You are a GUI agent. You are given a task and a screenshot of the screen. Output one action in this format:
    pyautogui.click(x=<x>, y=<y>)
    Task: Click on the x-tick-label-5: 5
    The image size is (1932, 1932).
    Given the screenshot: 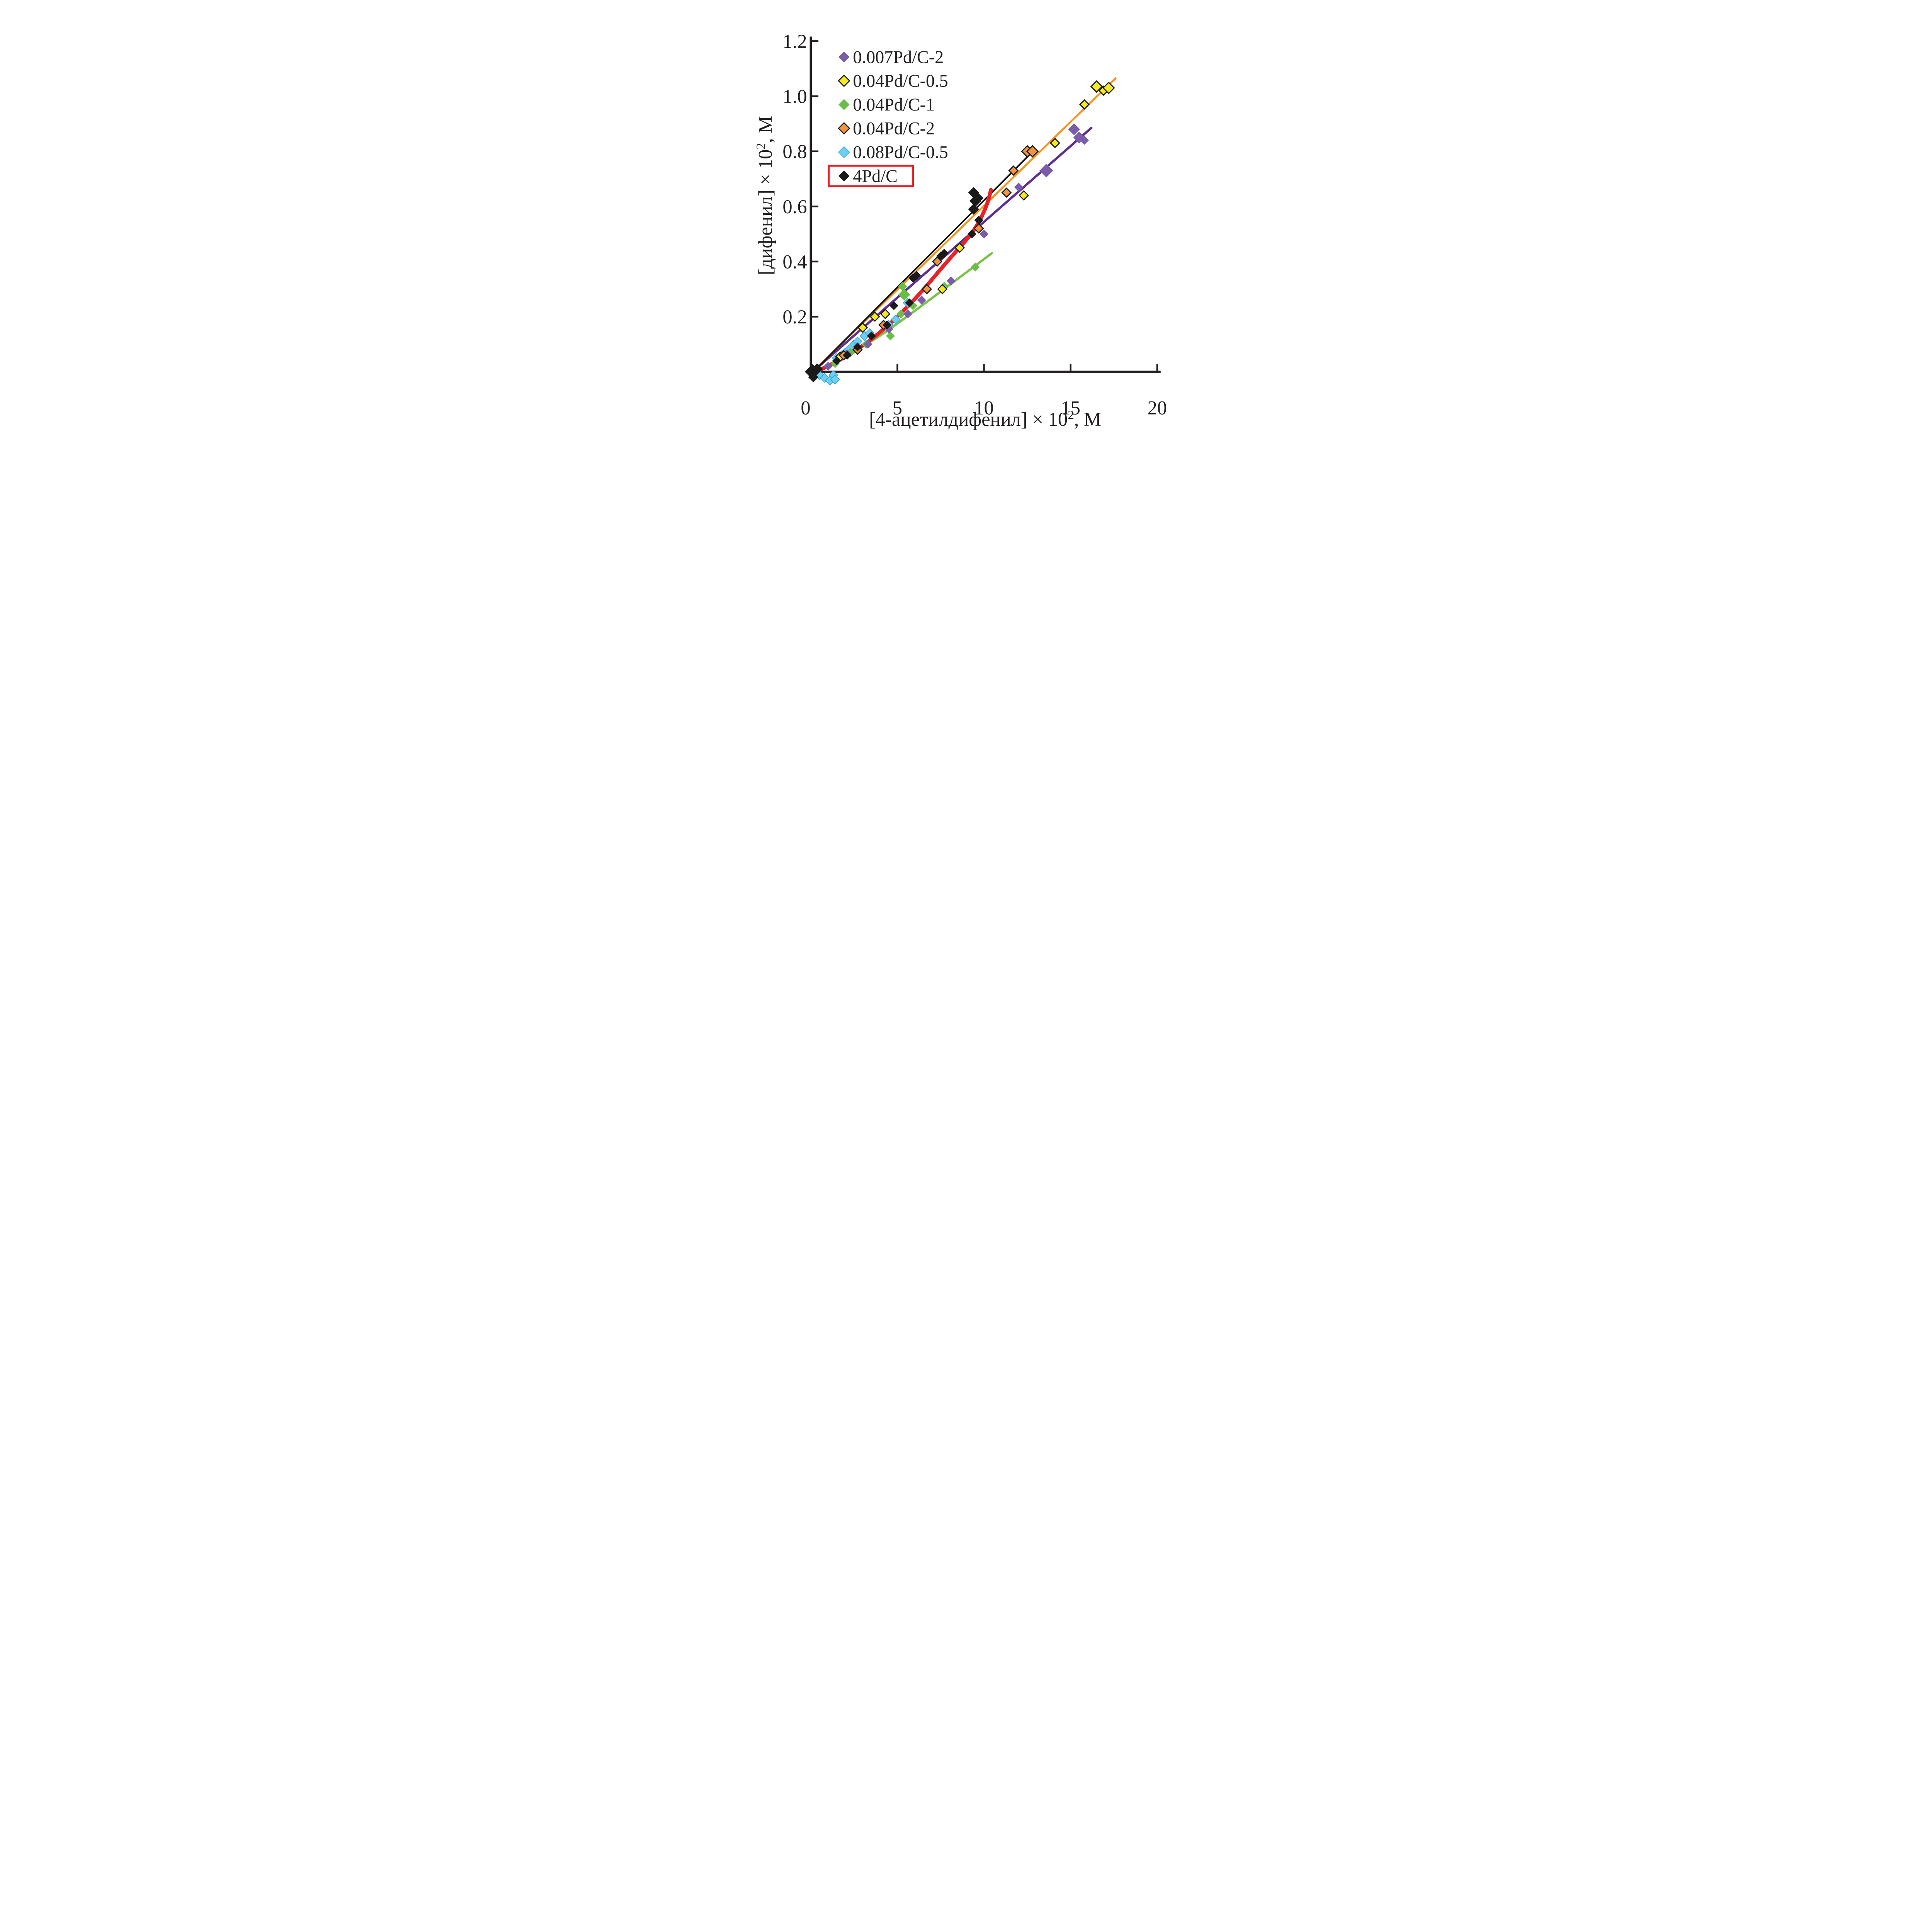 What is the action you would take?
    pyautogui.click(x=898, y=408)
    